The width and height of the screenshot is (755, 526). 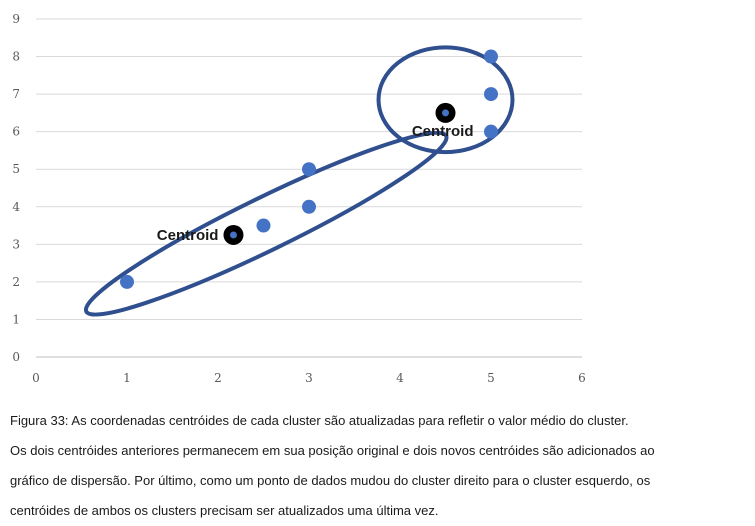 I want to click on x-tick-label: 0, so click(x=36, y=378).